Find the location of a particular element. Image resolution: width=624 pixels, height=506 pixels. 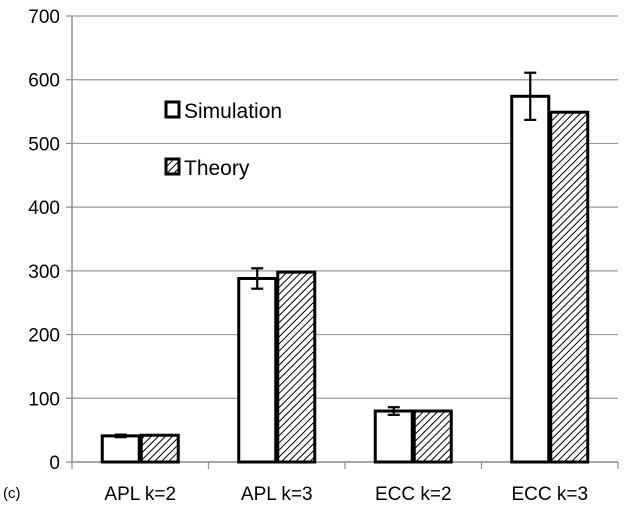

x-tick-label-ecc-k-3: ECC k=3 is located at coordinates (549, 494).